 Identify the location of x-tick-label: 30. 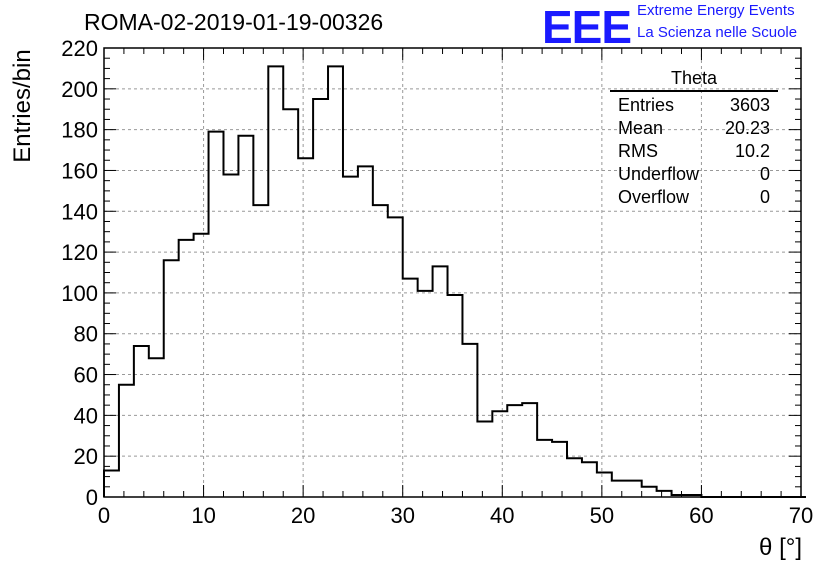
(402, 515).